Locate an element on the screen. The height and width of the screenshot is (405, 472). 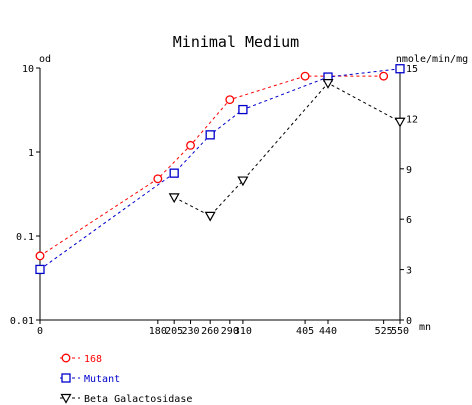
x-tick-label: 205 is located at coordinates (174, 331).